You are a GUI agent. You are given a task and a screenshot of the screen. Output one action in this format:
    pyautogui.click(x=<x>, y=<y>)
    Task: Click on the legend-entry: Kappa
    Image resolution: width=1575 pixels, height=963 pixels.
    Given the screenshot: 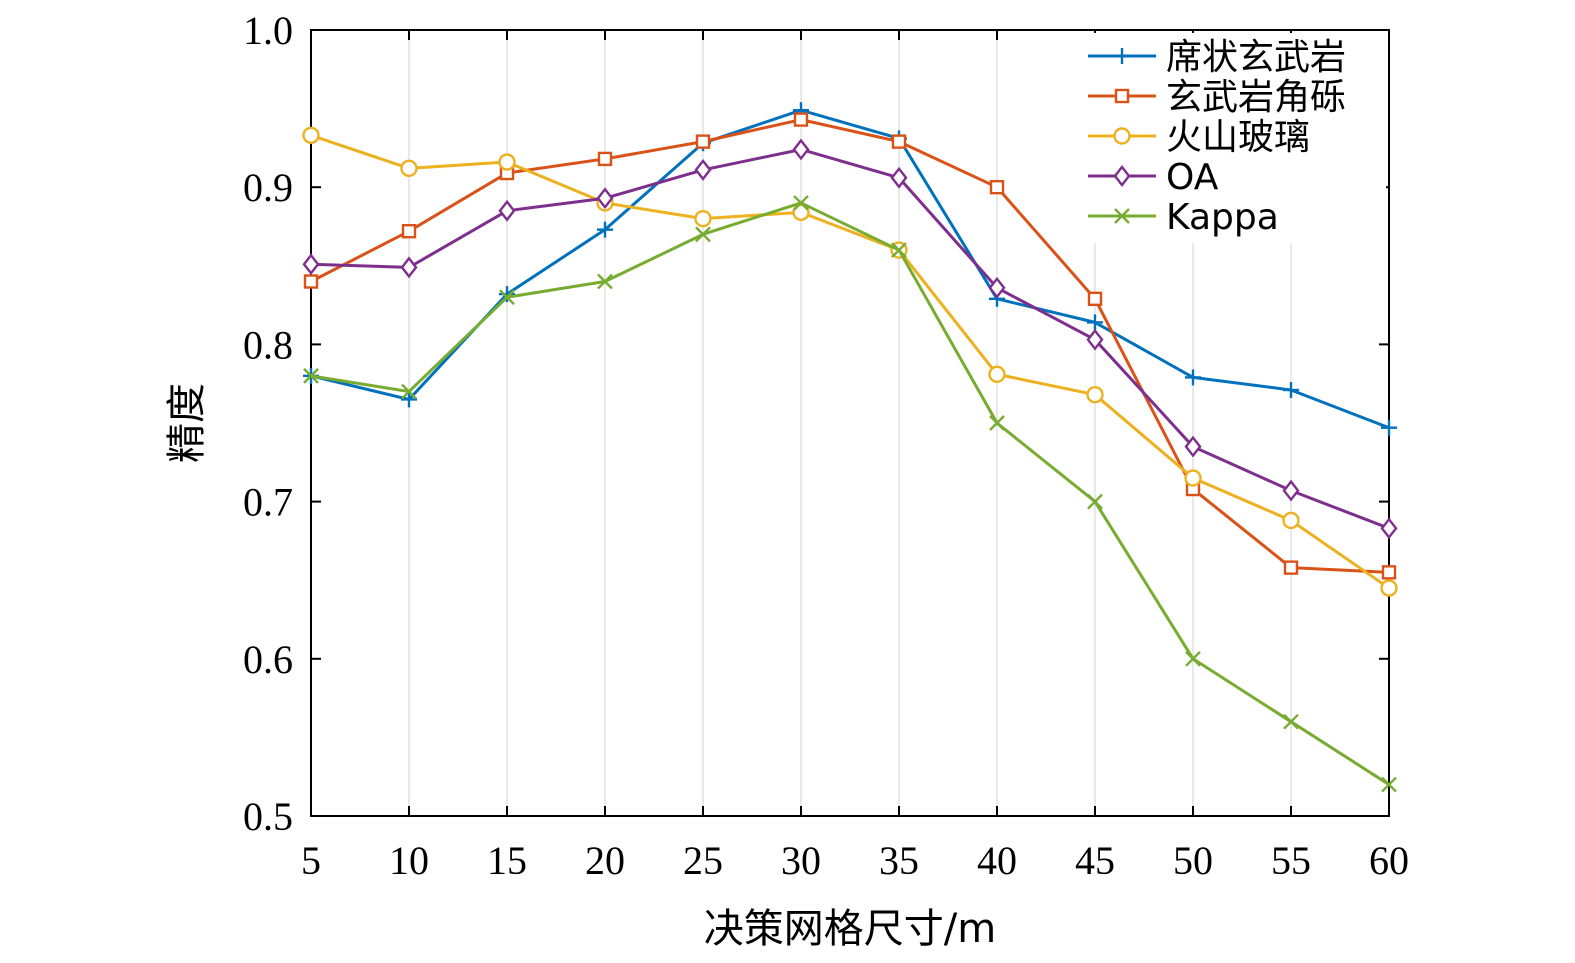 What is the action you would take?
    pyautogui.click(x=1183, y=217)
    